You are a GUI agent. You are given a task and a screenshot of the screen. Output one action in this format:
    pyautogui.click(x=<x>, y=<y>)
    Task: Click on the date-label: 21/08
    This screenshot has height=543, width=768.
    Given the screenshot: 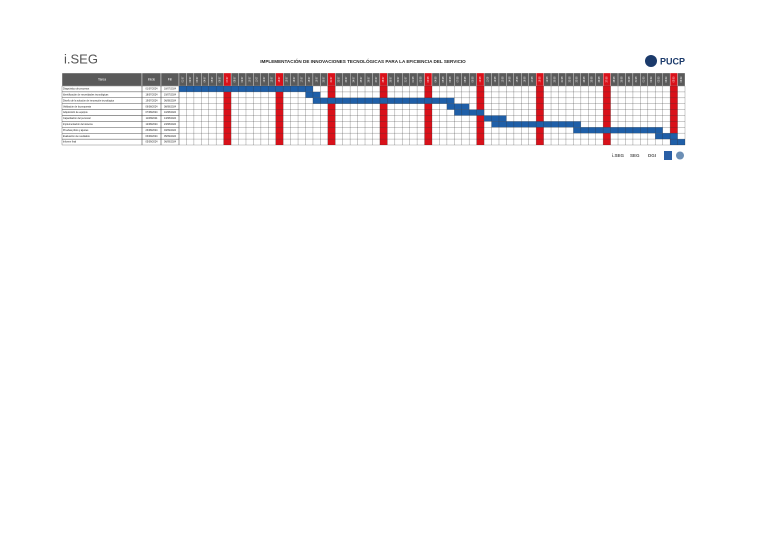 What is the action you would take?
    pyautogui.click(x=563, y=79)
    